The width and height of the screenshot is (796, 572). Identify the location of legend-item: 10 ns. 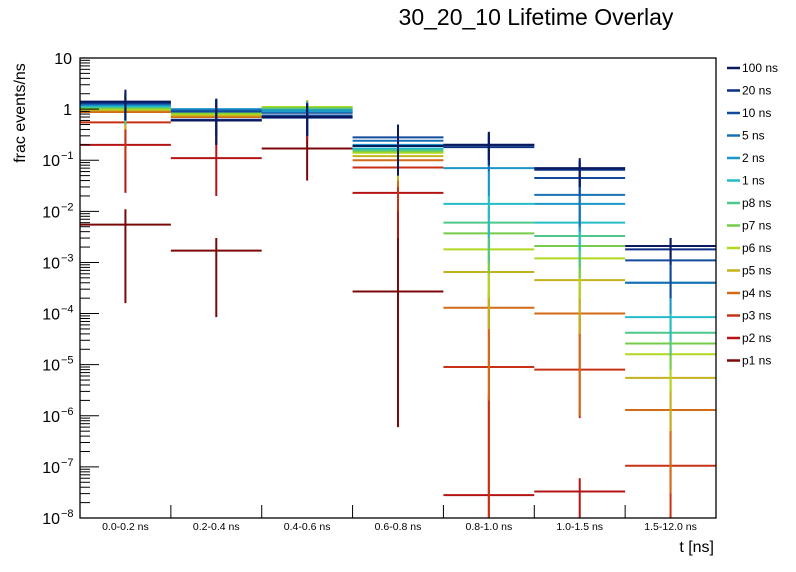
(749, 113).